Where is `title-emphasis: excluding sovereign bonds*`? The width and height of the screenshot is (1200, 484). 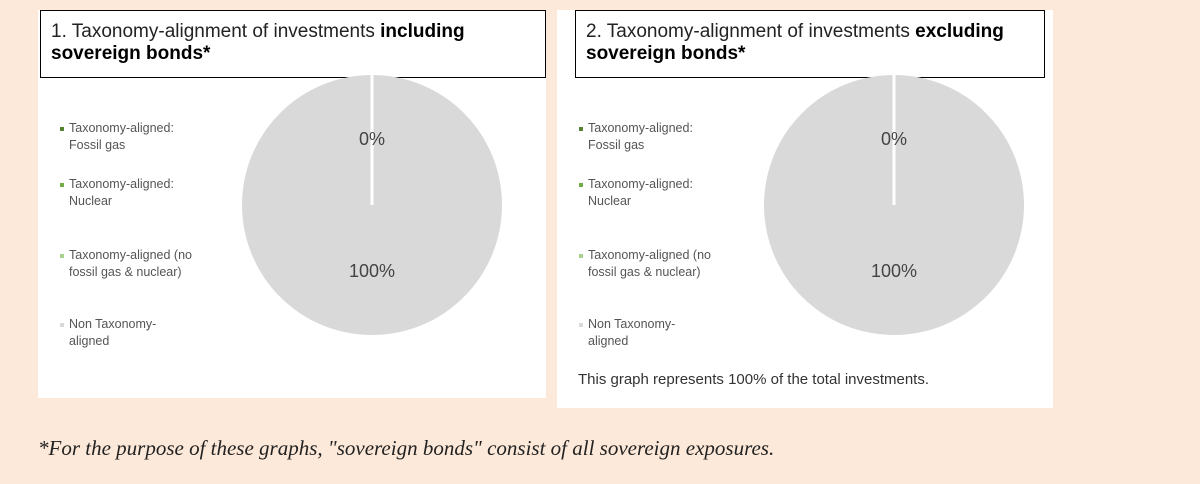 title-emphasis: excluding sovereign bonds* is located at coordinates (795, 42).